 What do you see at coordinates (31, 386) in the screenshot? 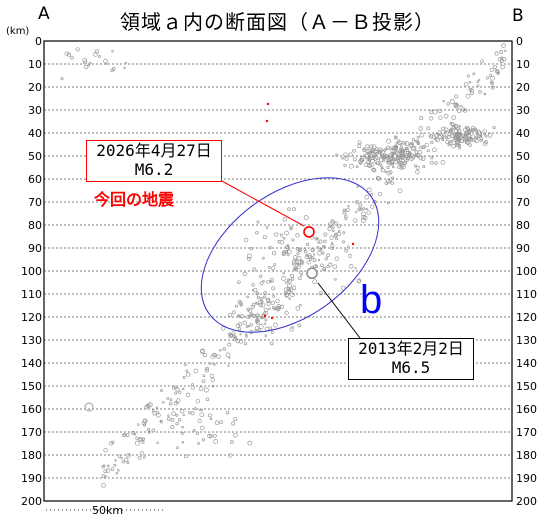
I see `tick-label-left-150: 150` at bounding box center [31, 386].